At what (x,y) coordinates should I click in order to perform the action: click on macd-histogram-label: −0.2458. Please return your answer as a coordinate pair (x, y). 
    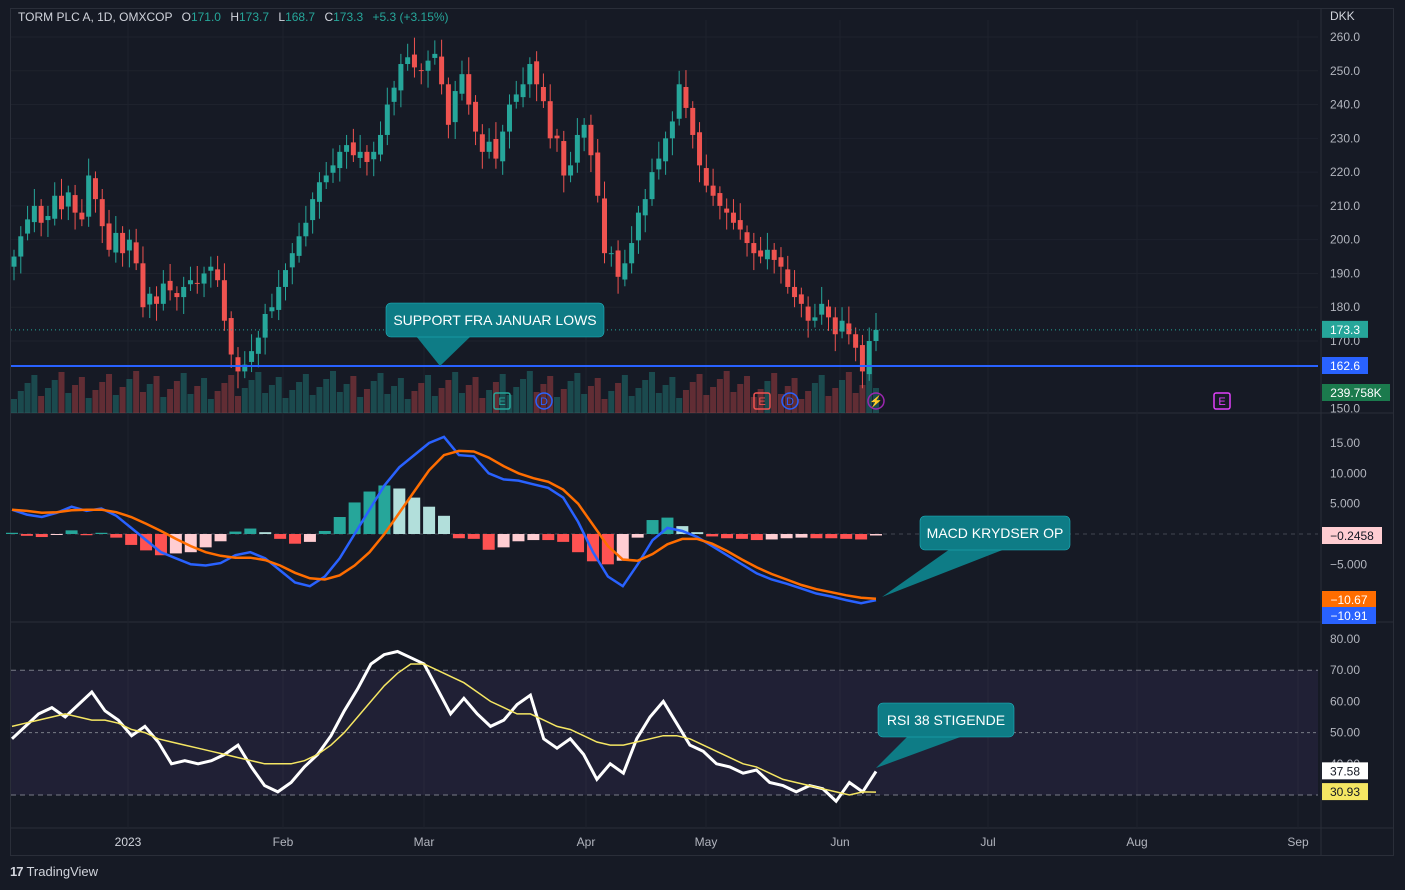
    Looking at the image, I should click on (1352, 536).